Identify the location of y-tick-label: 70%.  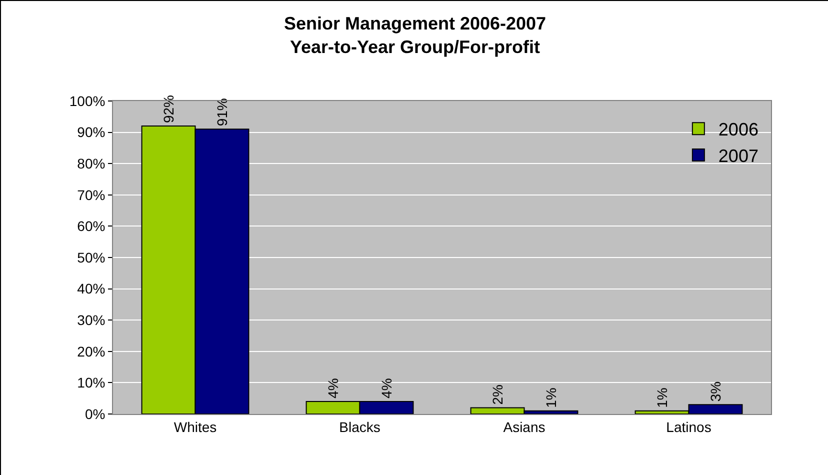
(91, 194).